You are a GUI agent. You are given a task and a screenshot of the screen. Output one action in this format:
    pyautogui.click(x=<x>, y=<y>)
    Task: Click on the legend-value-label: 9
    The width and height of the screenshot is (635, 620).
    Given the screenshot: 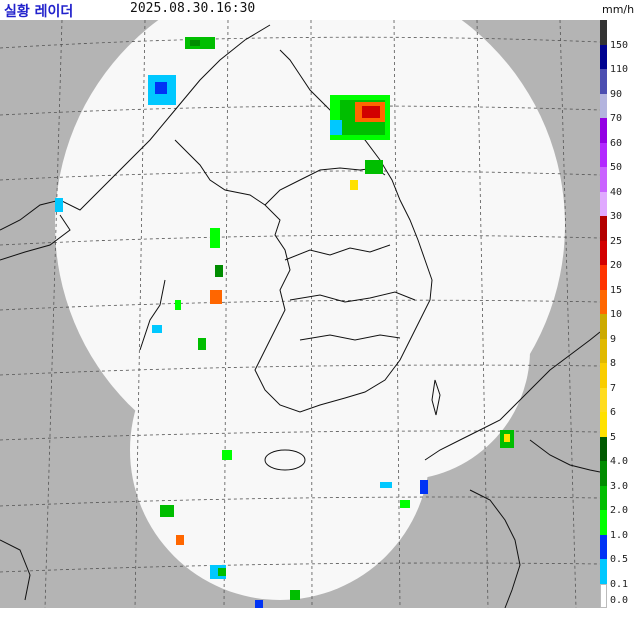 What is the action you would take?
    pyautogui.click(x=613, y=339)
    